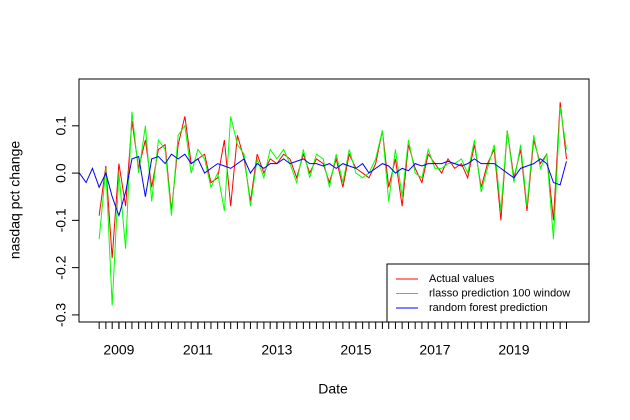 Image resolution: width=630 pixels, height=420 pixels. What do you see at coordinates (499, 293) in the screenshot?
I see `legend-label: rlasso prediction 100 window` at bounding box center [499, 293].